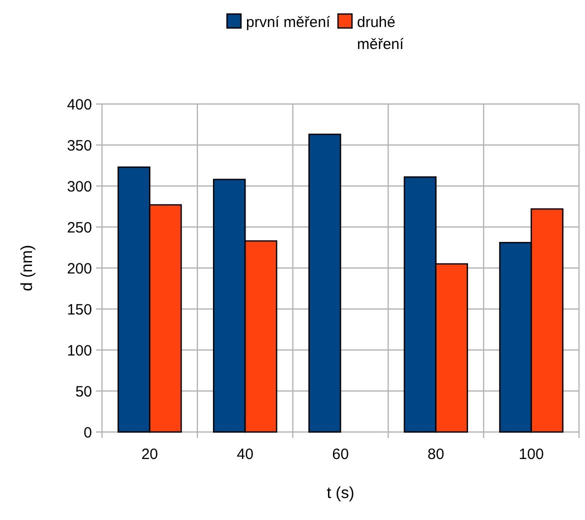  Describe the element at coordinates (79, 105) in the screenshot. I see `y-tick-label: 400` at that location.